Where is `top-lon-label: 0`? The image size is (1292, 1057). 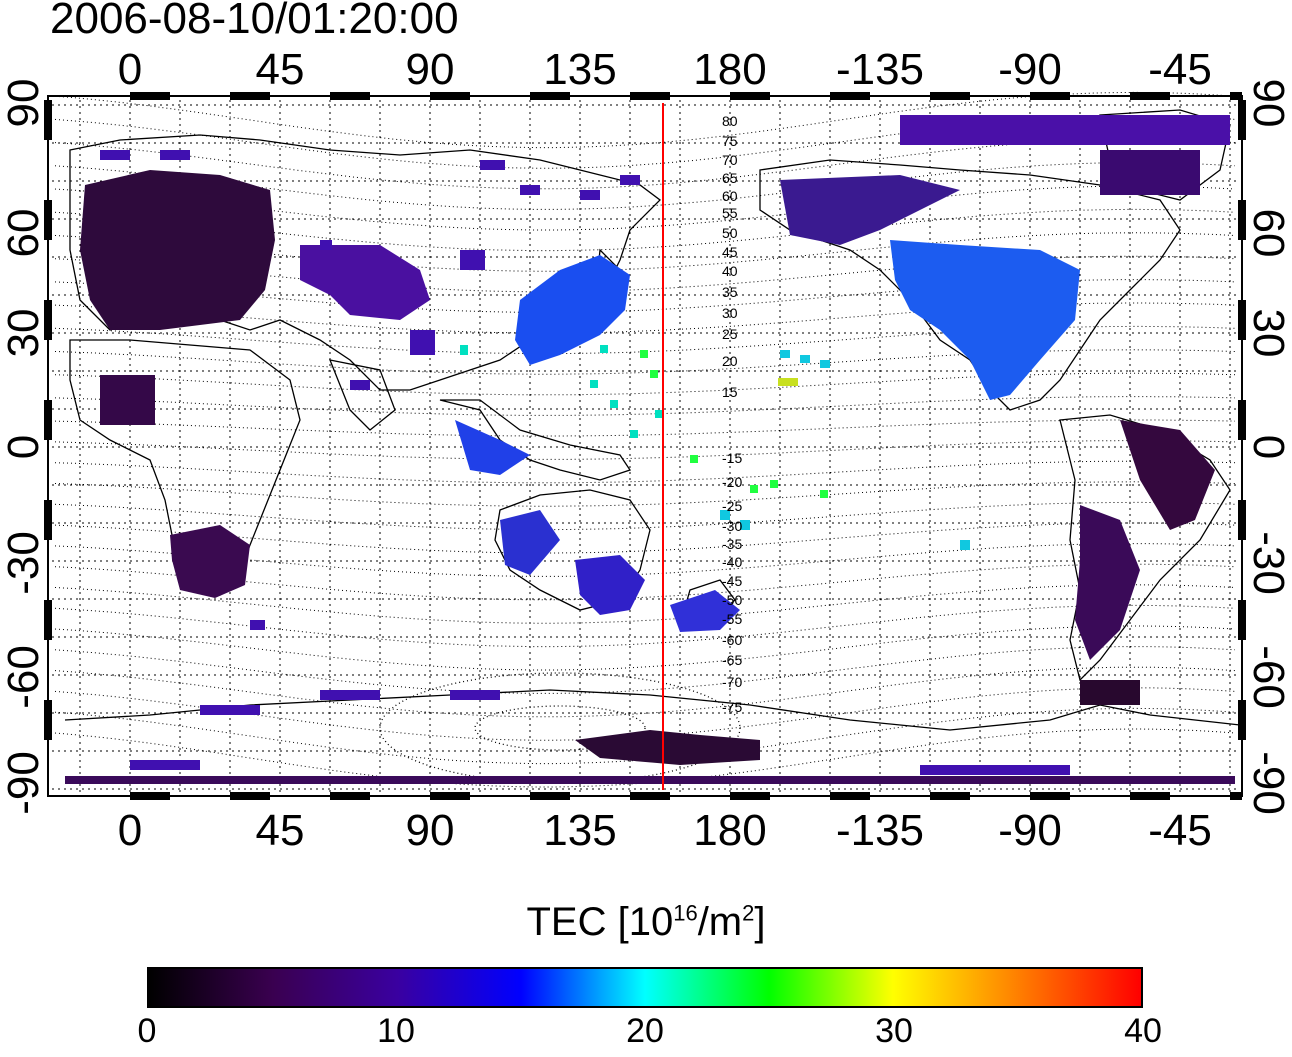
top-lon-label: 0 is located at coordinates (130, 69).